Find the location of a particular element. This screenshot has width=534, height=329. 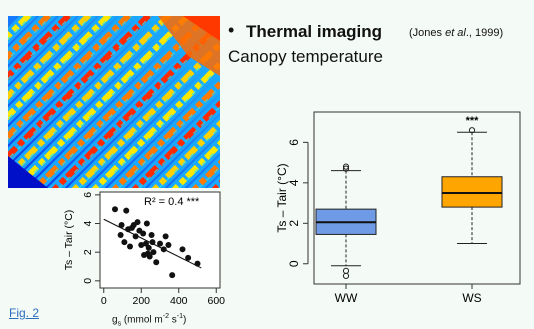

scatter-plot-frame is located at coordinates (160, 240).